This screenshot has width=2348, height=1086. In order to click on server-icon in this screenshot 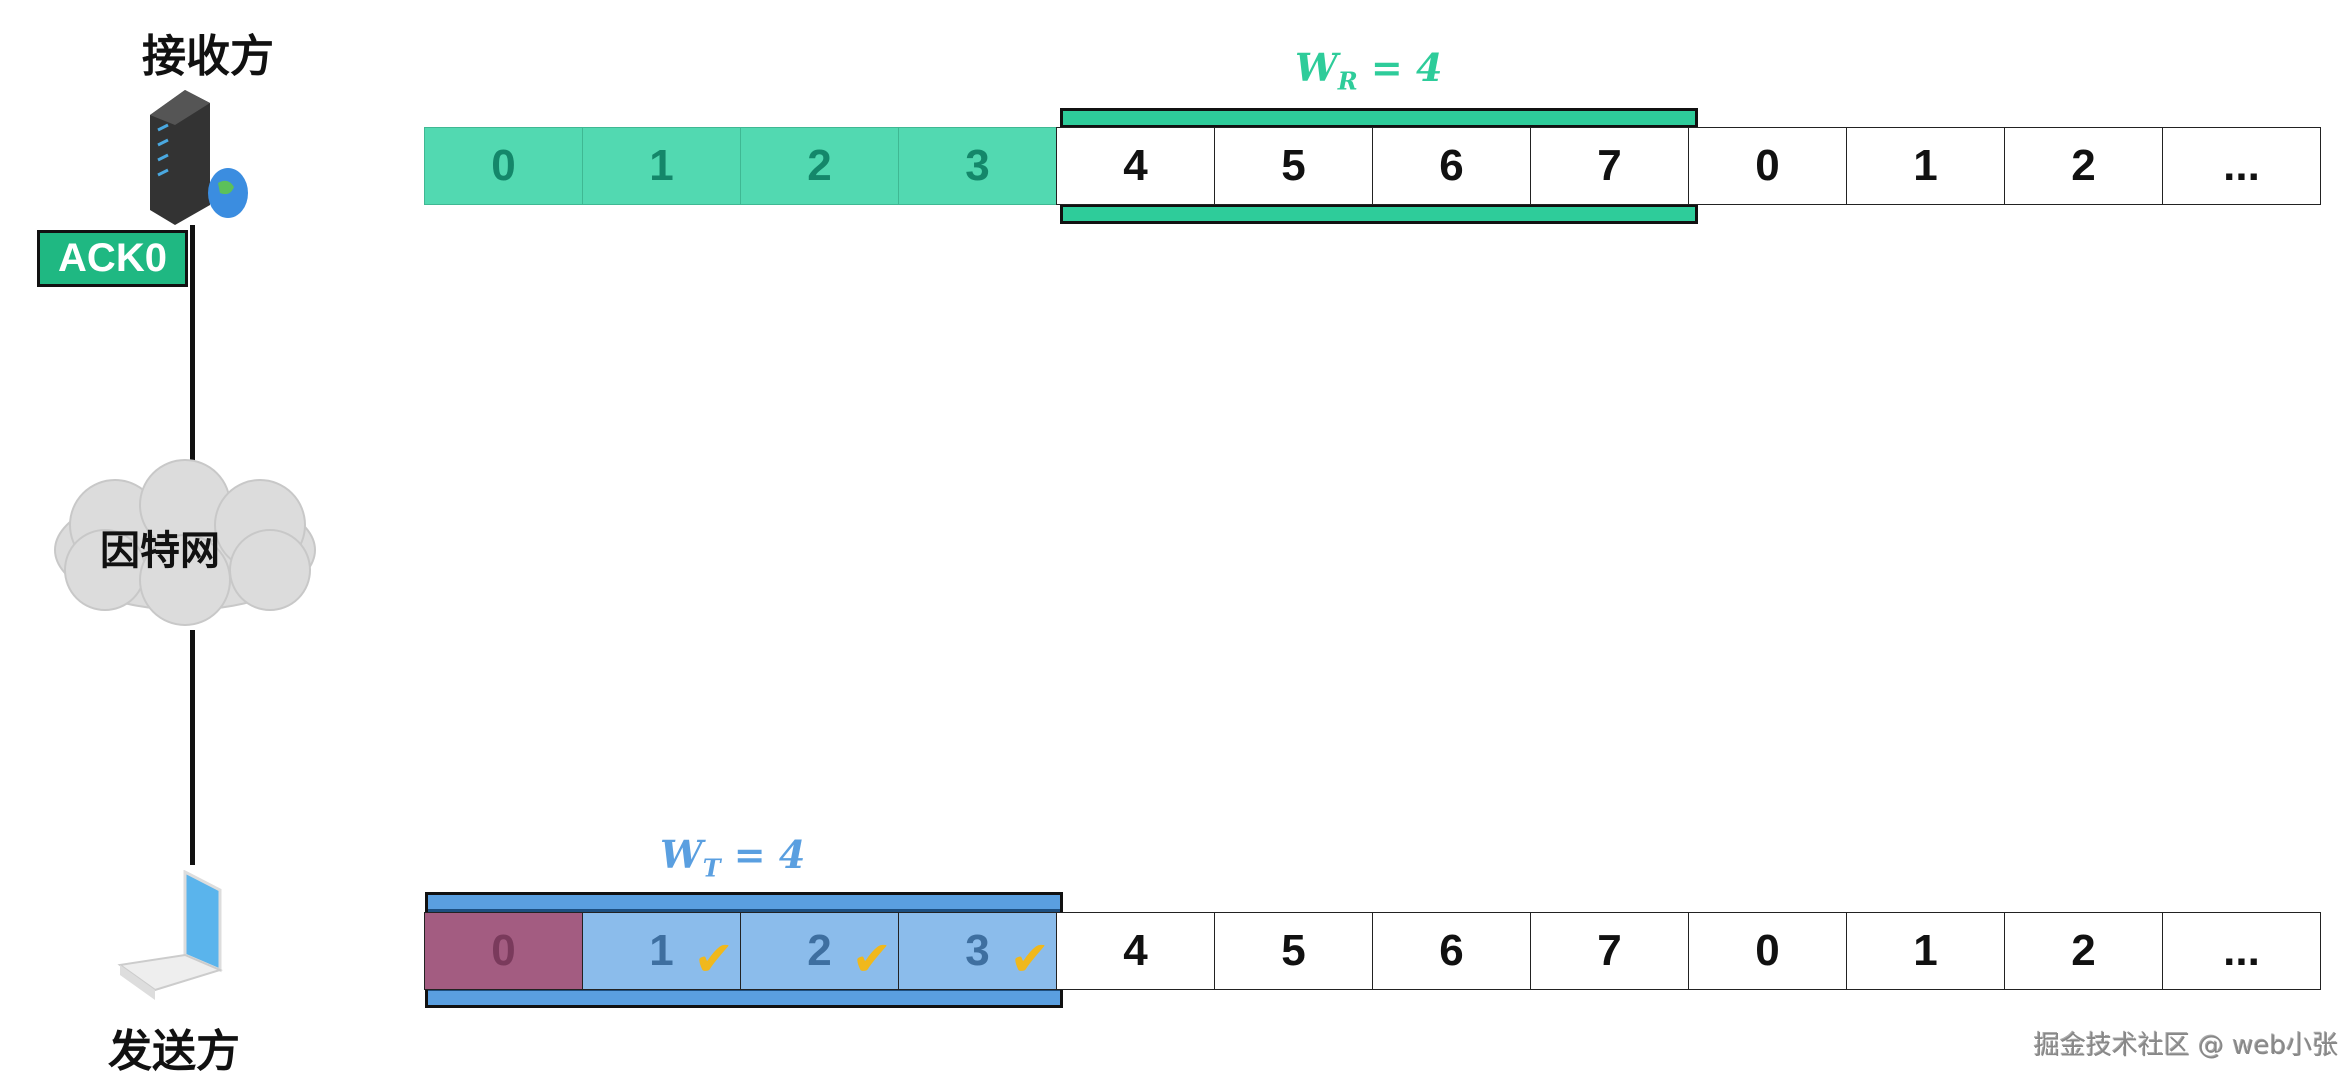, I will do `click(199, 157)`.